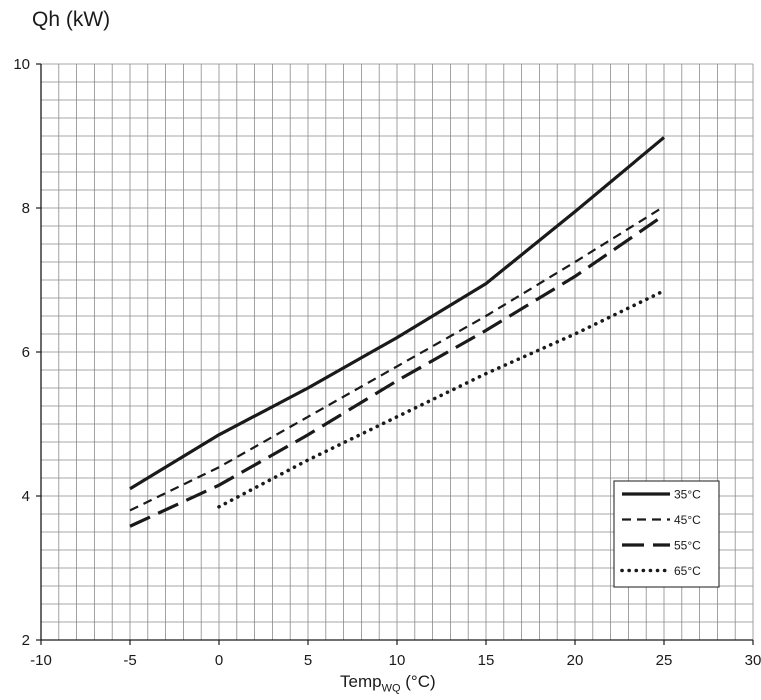 The image size is (761, 700). I want to click on x-tick-label: -10, so click(41, 660).